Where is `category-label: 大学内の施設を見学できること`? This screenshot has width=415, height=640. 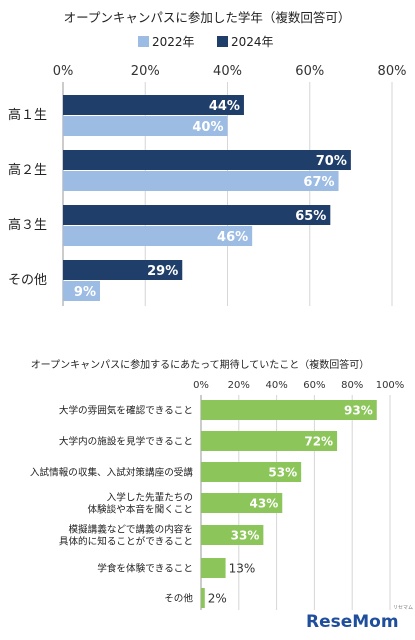 category-label: 大学内の施設を見学できること is located at coordinates (126, 442).